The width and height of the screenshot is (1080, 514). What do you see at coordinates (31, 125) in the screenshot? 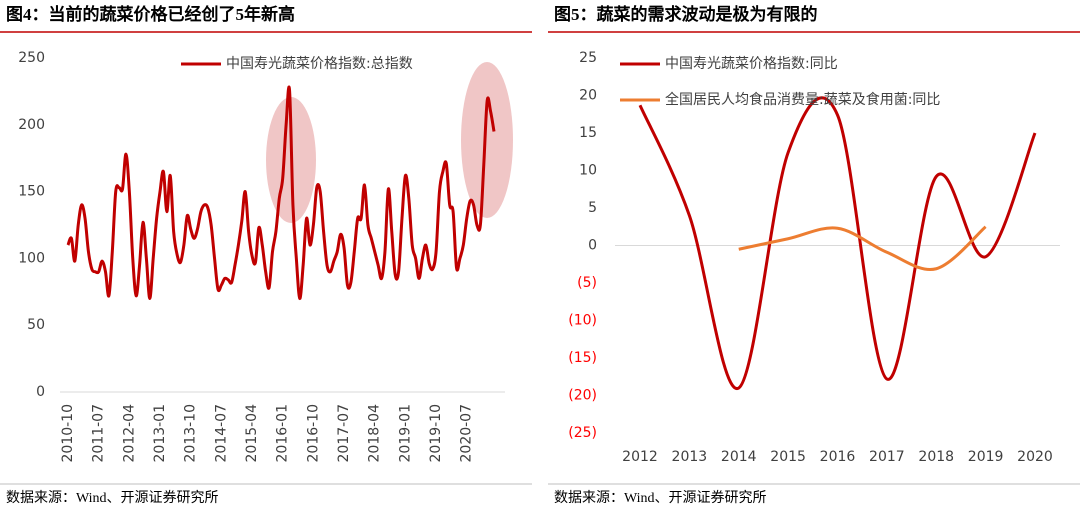
I see `y-tick-label: 200` at bounding box center [31, 125].